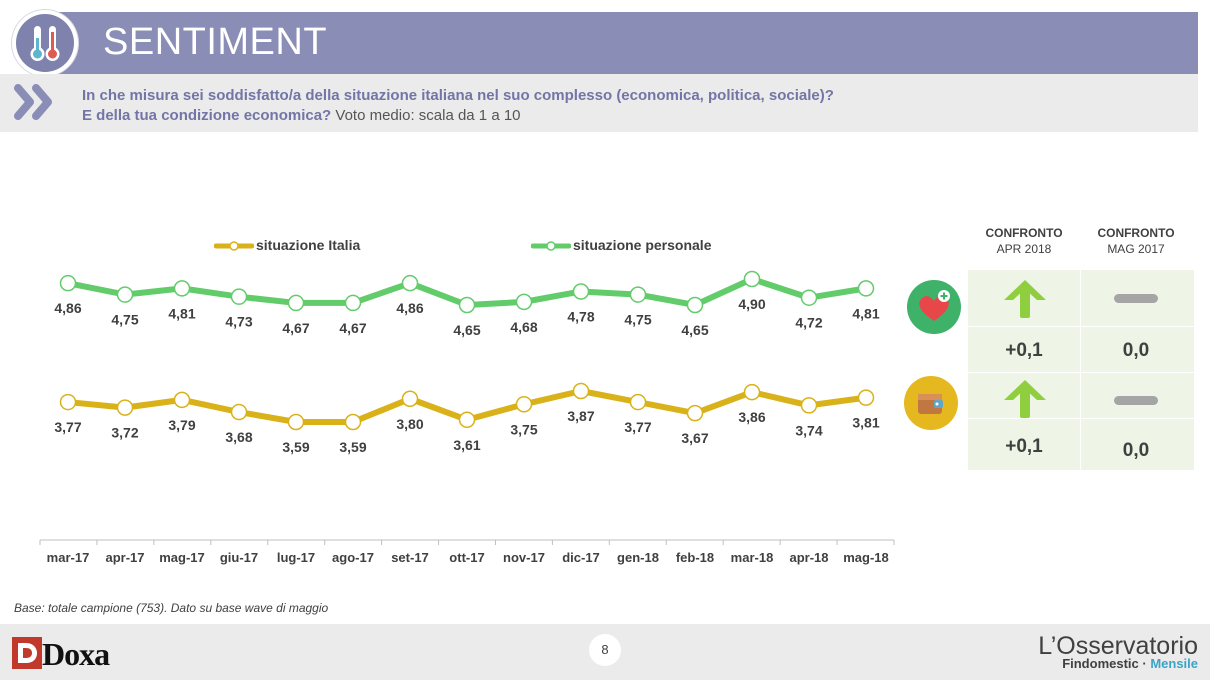 The height and width of the screenshot is (680, 1210). What do you see at coordinates (808, 557) in the screenshot?
I see `x-tick-label: apr-18` at bounding box center [808, 557].